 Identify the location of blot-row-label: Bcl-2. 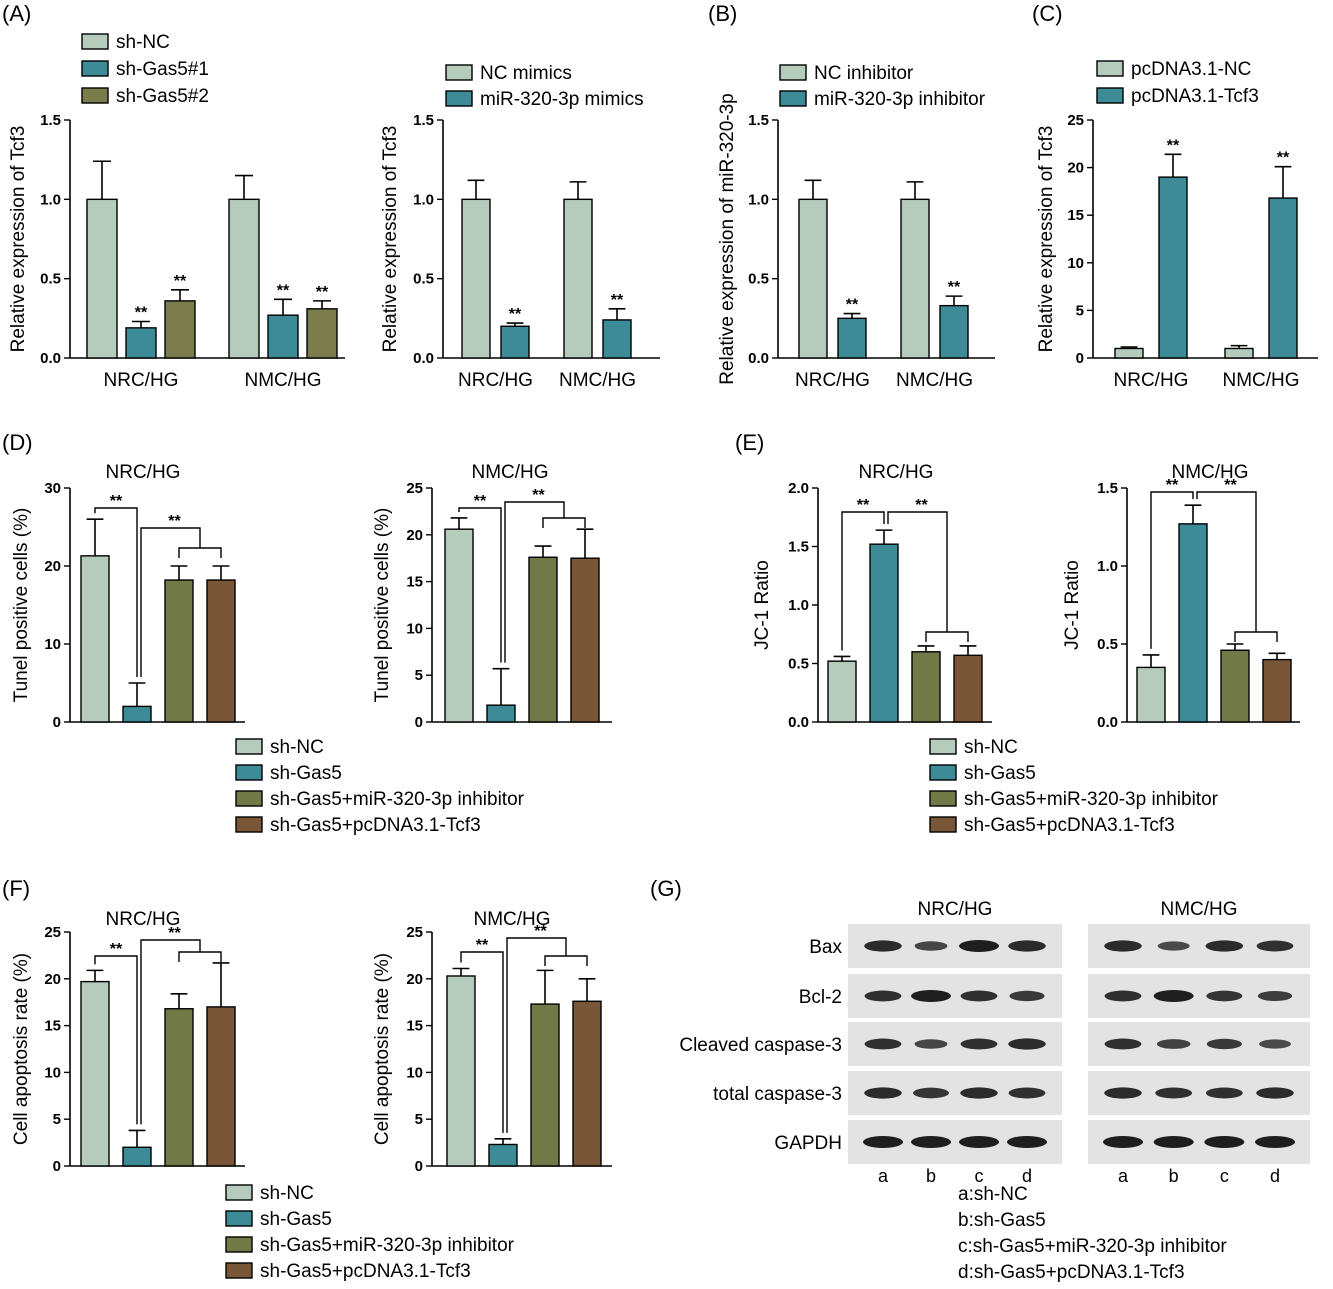
(820, 997).